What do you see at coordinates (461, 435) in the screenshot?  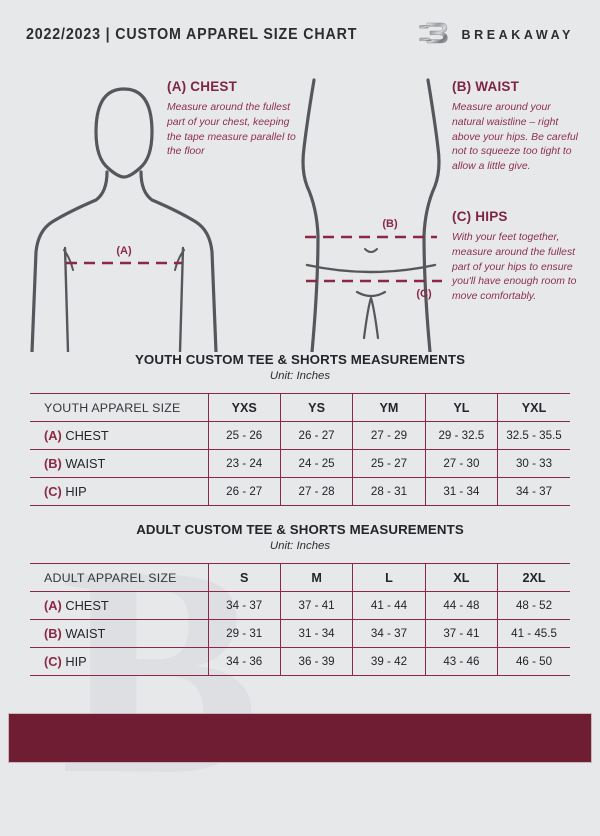 I see `youth-cell-0-3: 29 - 32.5` at bounding box center [461, 435].